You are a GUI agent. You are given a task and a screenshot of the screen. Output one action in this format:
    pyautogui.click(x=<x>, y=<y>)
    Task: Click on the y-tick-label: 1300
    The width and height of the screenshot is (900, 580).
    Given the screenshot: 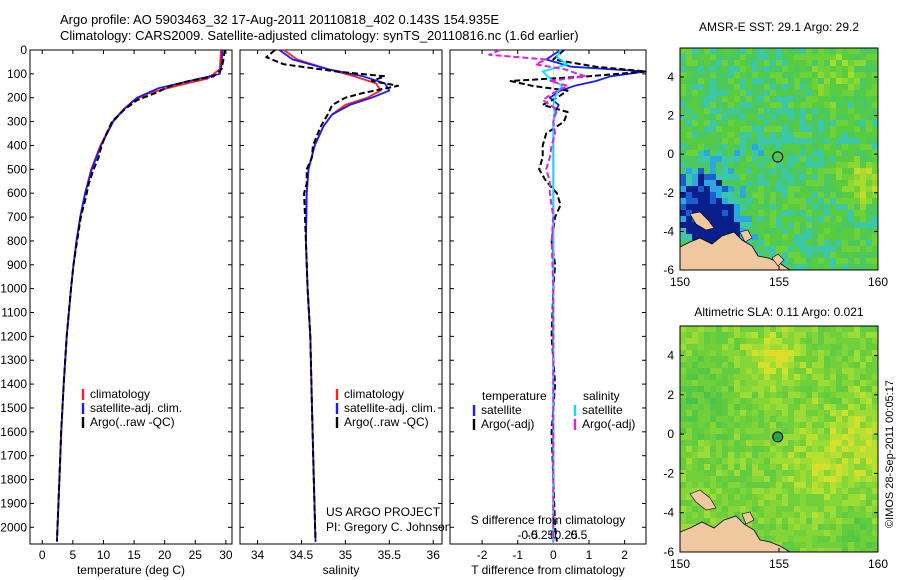 What is the action you would take?
    pyautogui.click(x=13, y=360)
    